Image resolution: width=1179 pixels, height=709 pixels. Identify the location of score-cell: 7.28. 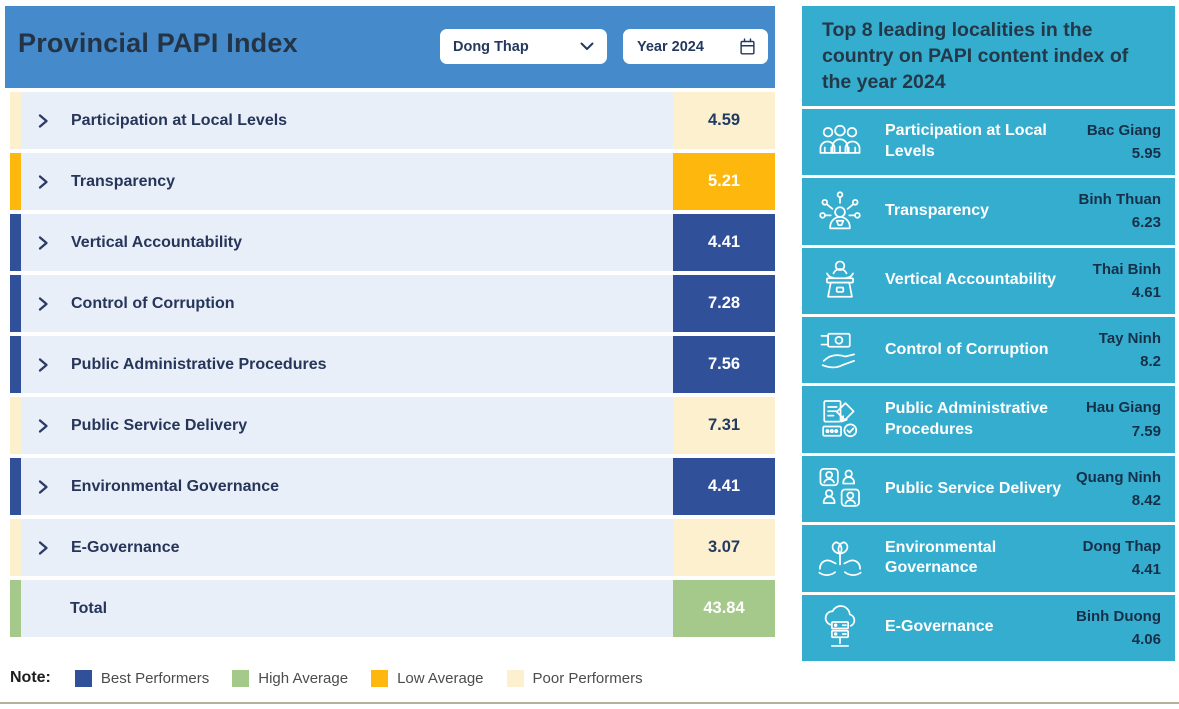
(724, 303).